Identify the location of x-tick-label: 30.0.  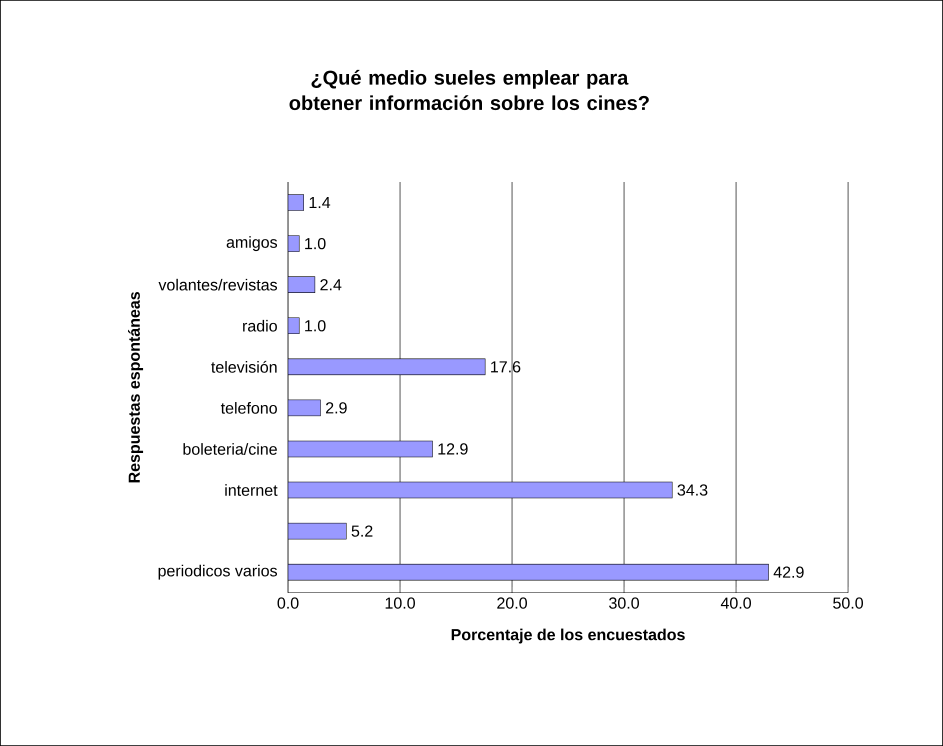
(624, 603).